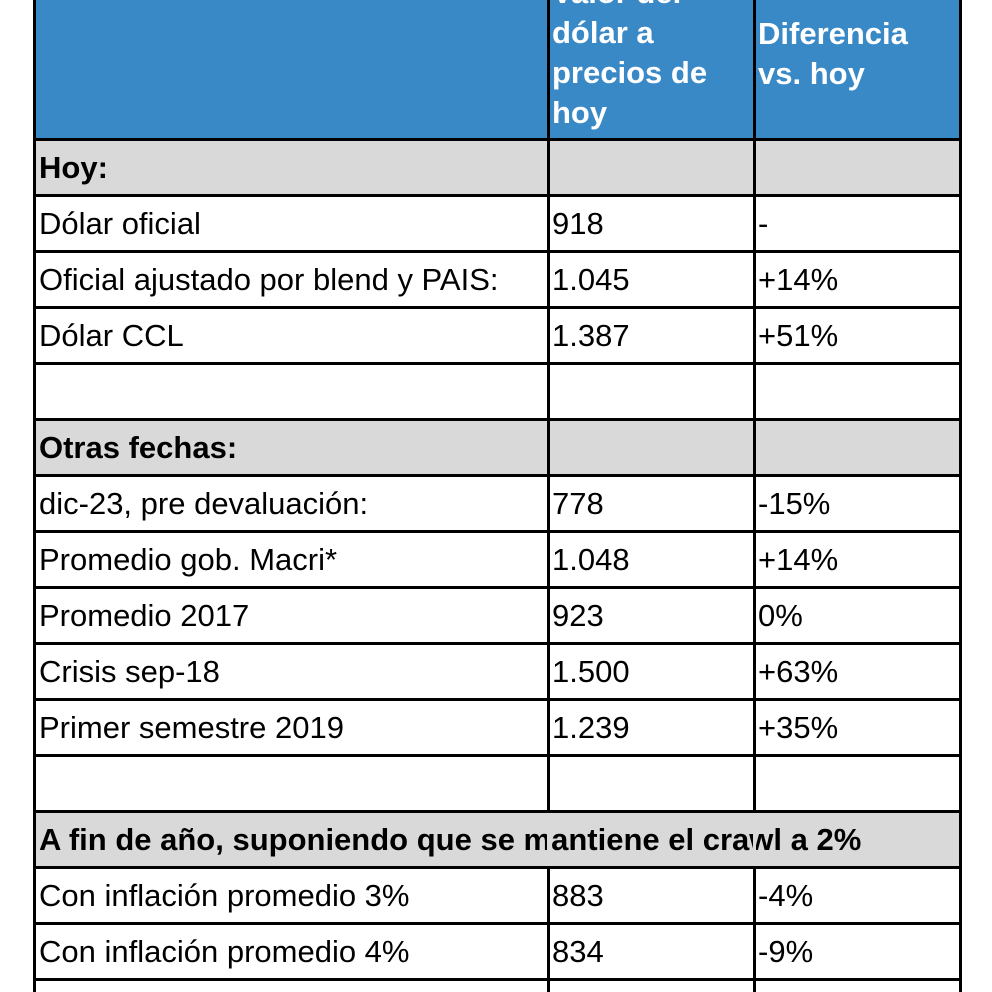  I want to click on table-row: Crisis sep-18 1.500 +63%, so click(497, 670).